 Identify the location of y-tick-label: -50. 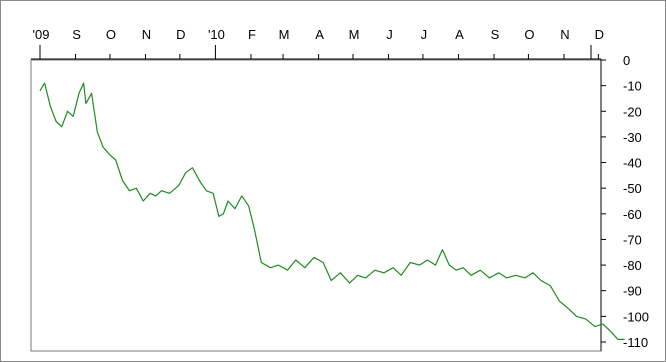
(632, 188).